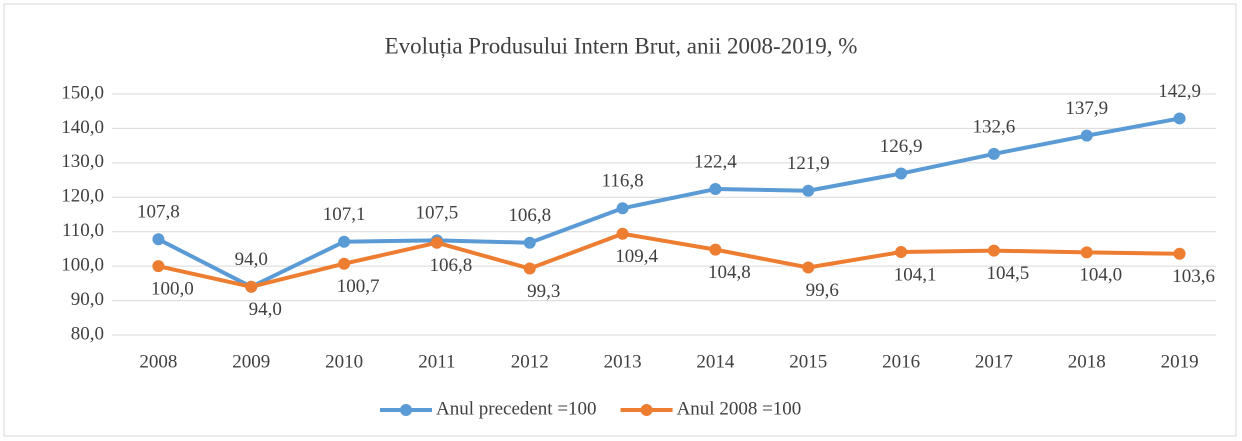 This screenshot has height=441, width=1242. I want to click on y-tick-label: 80,0, so click(87, 333).